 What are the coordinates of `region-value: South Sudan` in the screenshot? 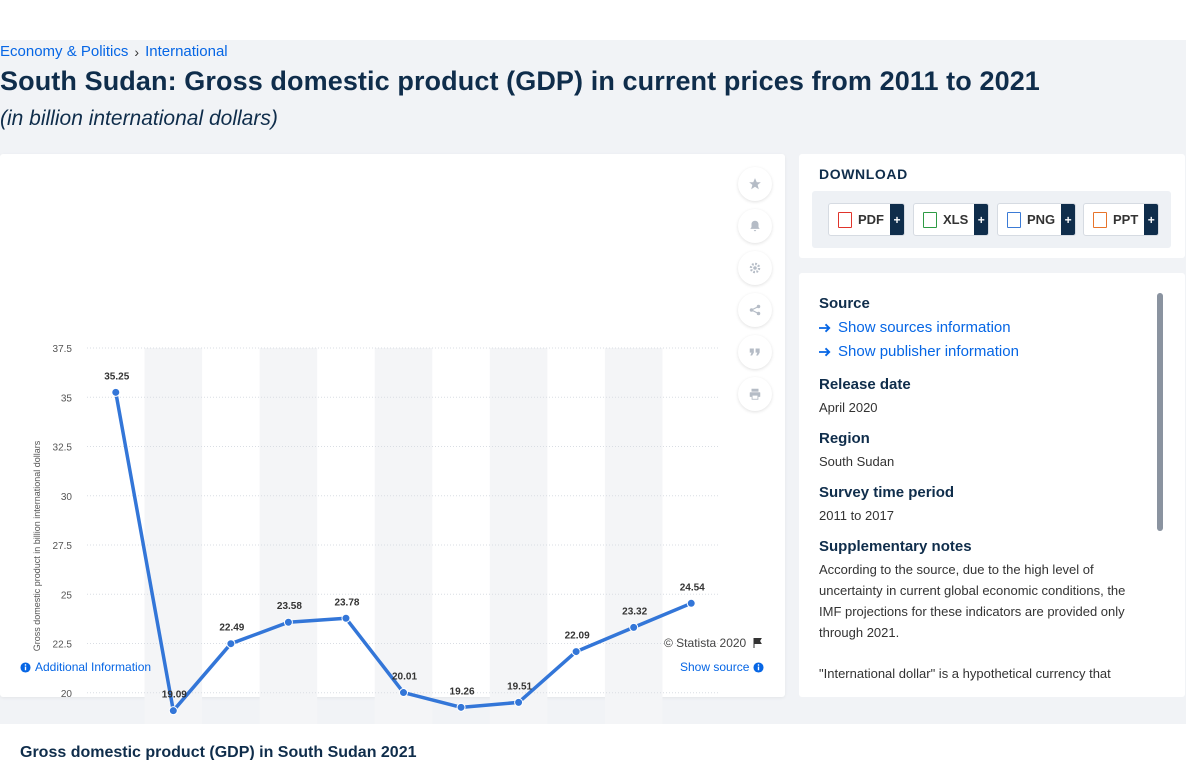 It's located at (857, 461).